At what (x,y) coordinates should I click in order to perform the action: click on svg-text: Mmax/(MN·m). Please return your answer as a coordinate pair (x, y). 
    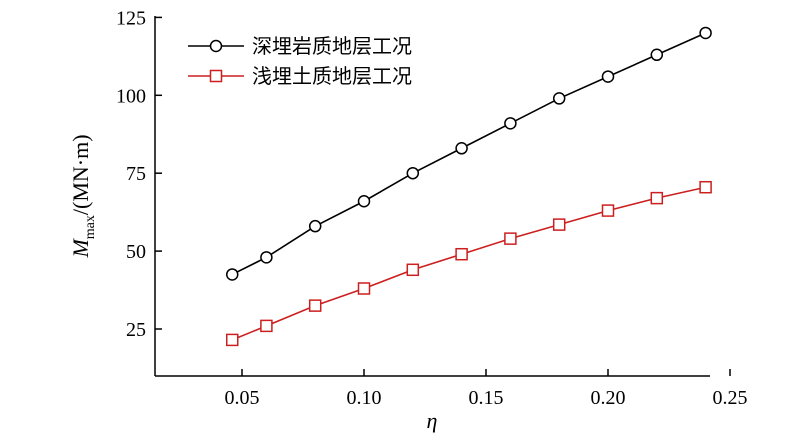
    Looking at the image, I should click on (83, 196).